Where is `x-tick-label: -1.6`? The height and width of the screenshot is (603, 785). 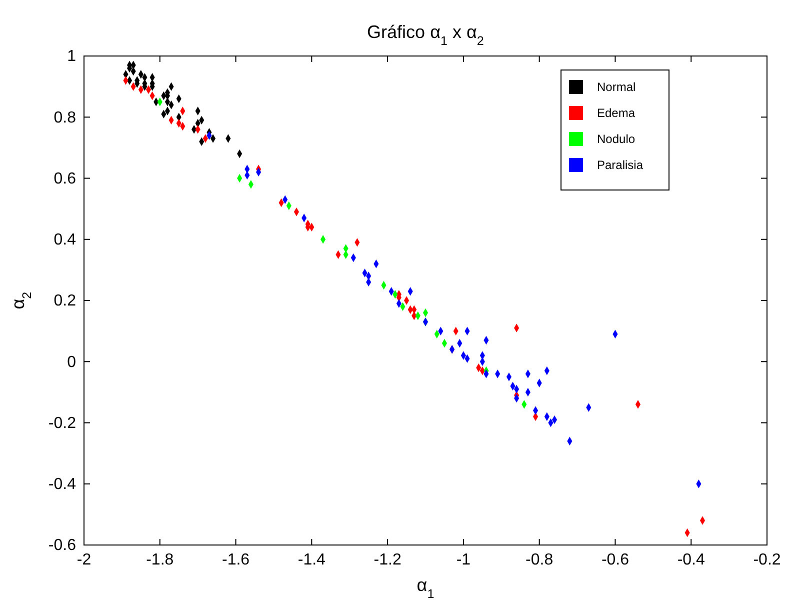 x-tick-label: -1.6 is located at coordinates (236, 559).